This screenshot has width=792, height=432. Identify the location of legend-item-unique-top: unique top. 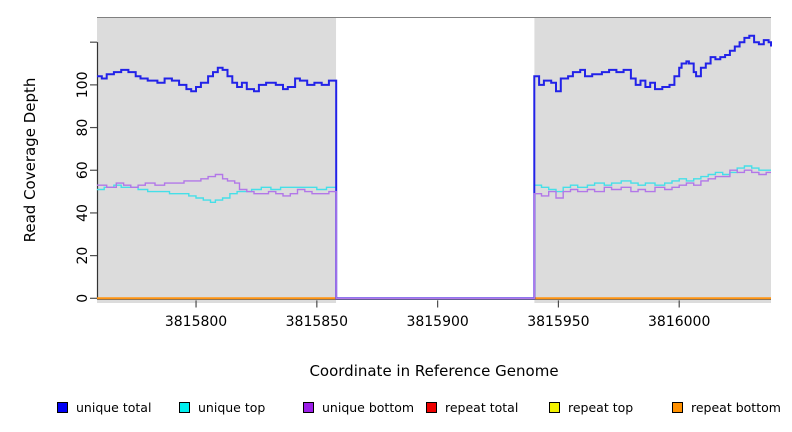
(222, 407).